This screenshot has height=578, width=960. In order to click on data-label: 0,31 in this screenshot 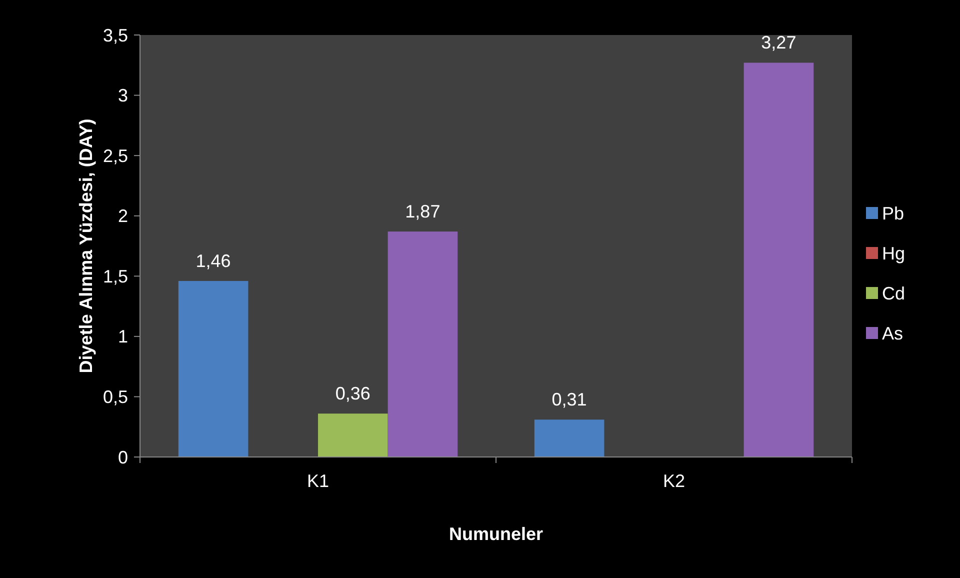, I will do `click(569, 400)`.